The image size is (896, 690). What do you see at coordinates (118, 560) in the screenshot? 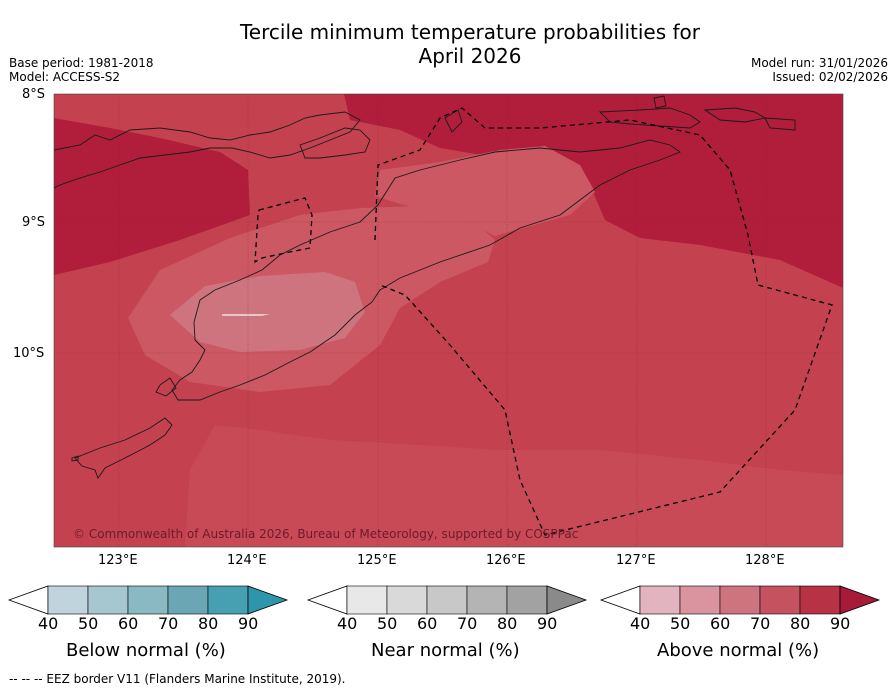
I see `lon-tick-123e: 123°E` at bounding box center [118, 560].